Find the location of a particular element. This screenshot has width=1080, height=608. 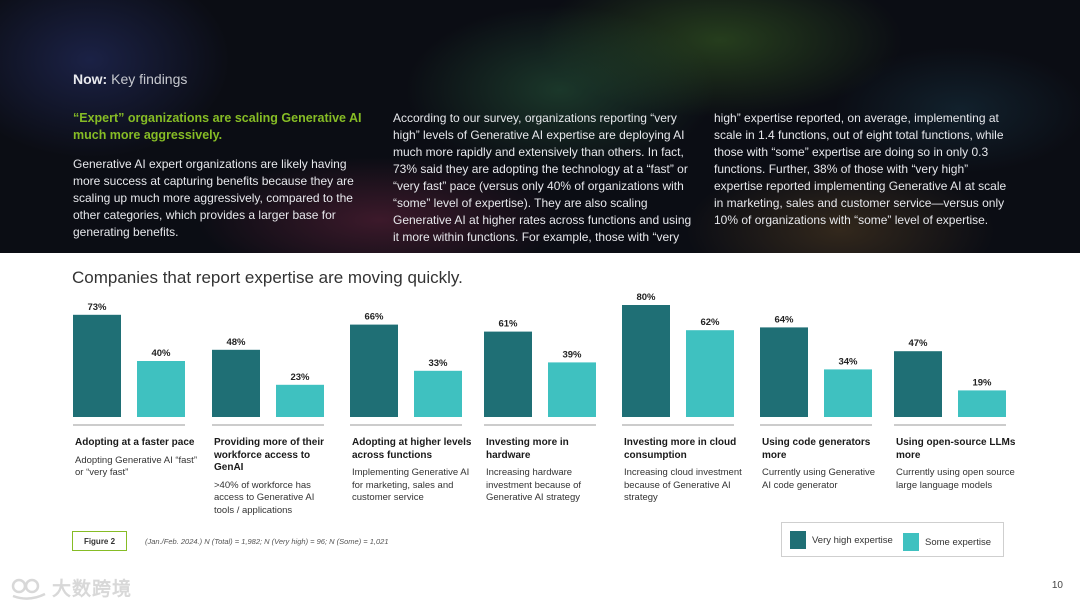

data-label-very-high-5: 64% is located at coordinates (784, 319).